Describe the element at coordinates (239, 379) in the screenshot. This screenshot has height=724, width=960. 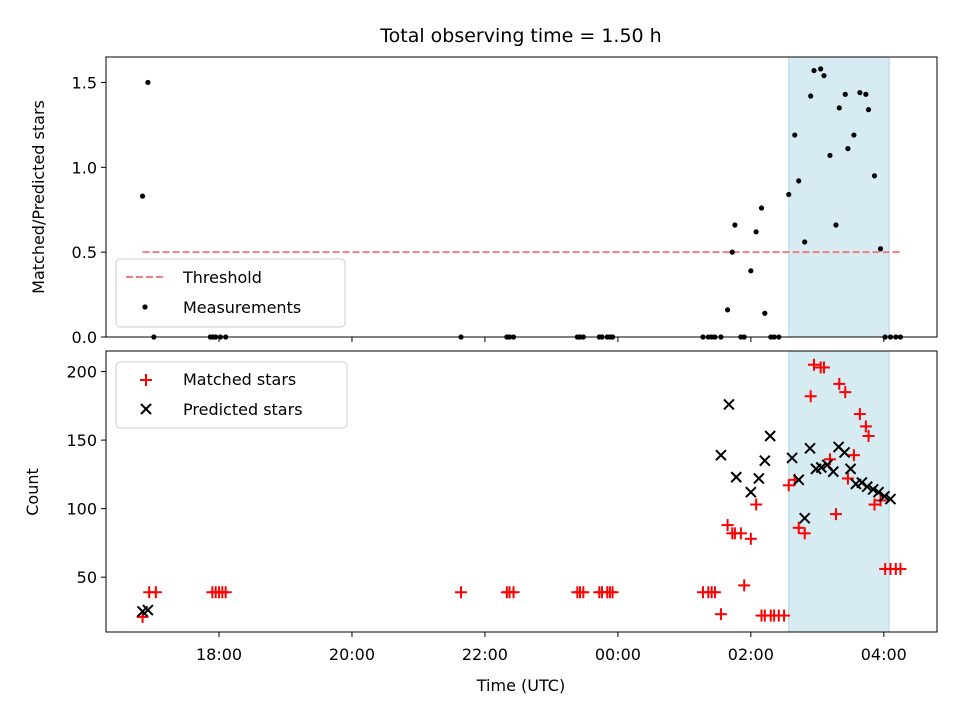
I see `legend-matched-label: Matched stars` at that location.